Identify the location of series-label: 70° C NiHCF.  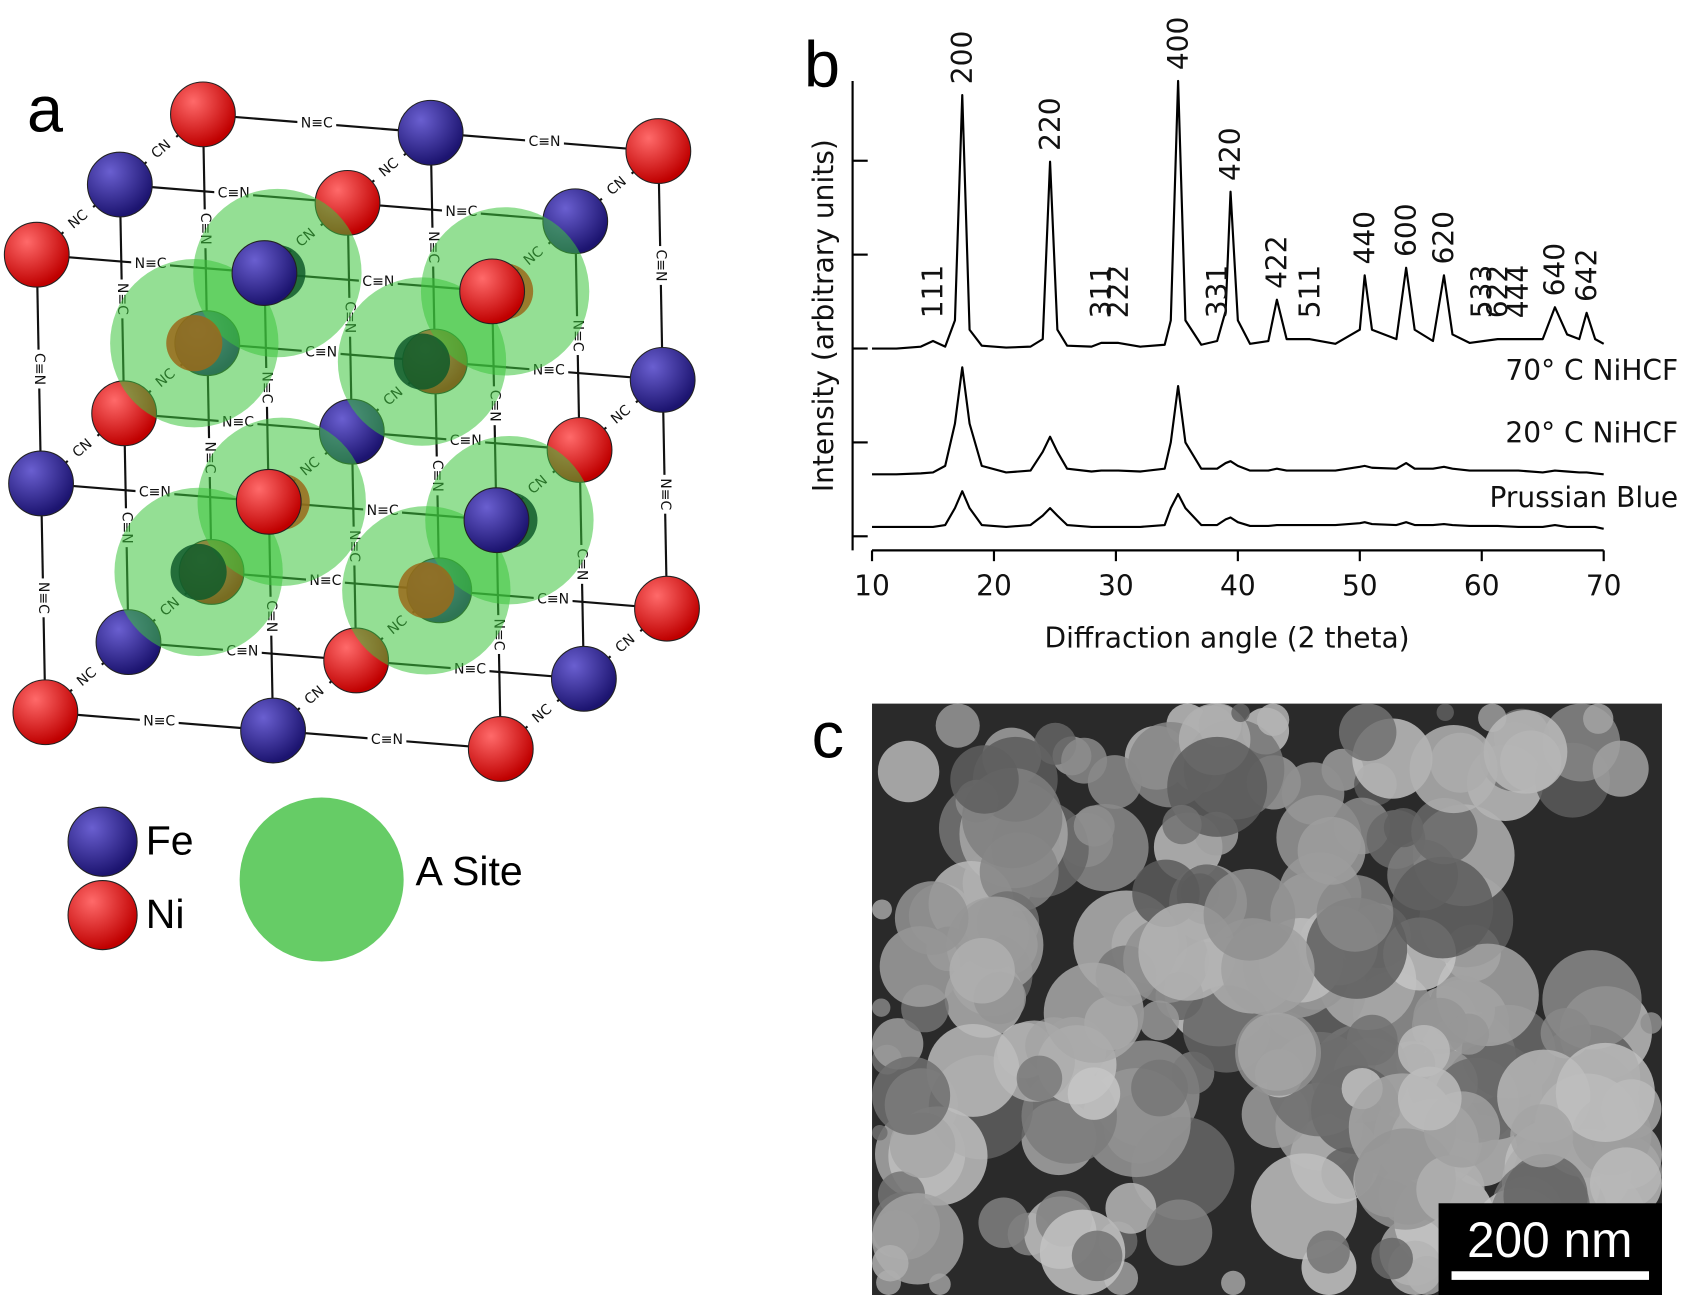
(1591, 370).